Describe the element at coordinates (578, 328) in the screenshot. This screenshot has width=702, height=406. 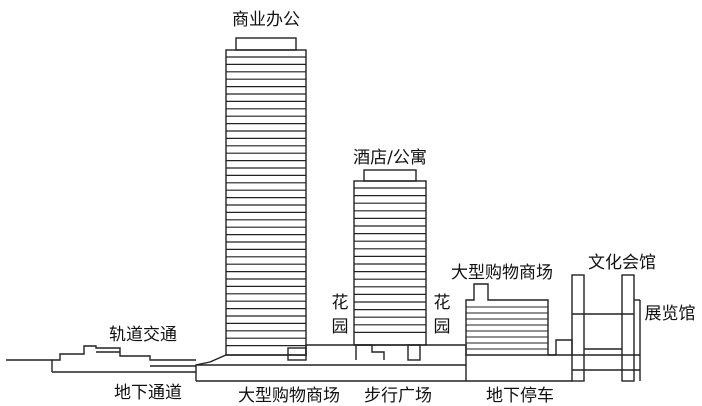
I see `culture-tower-left` at that location.